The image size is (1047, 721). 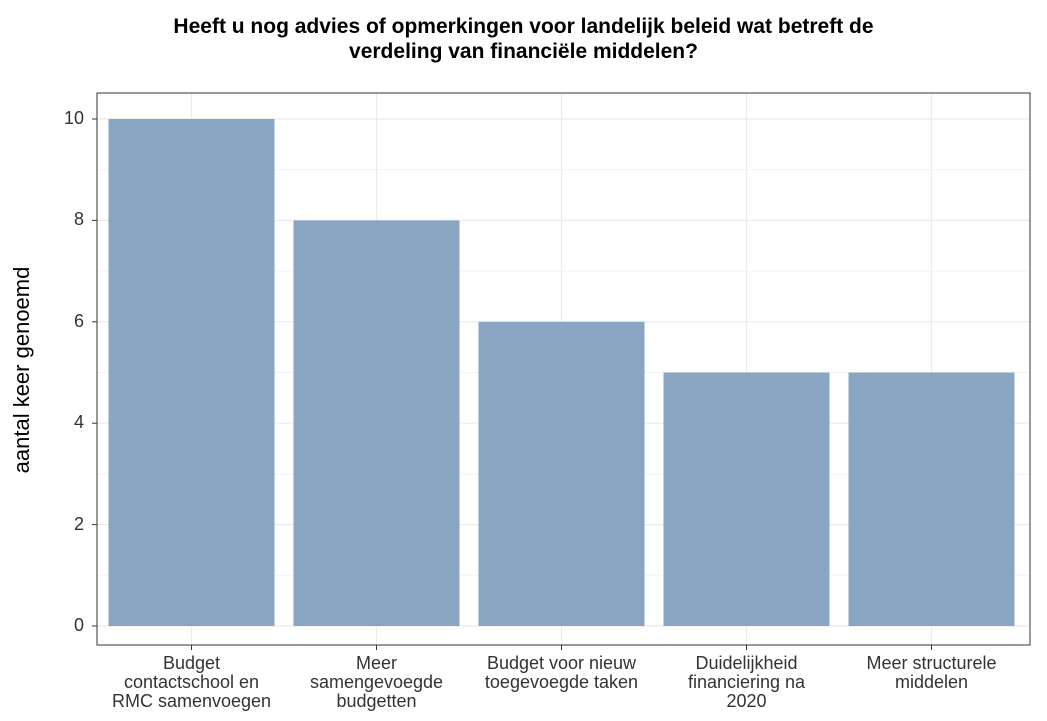 I want to click on x-tick-label-line: 2020, so click(x=746, y=701).